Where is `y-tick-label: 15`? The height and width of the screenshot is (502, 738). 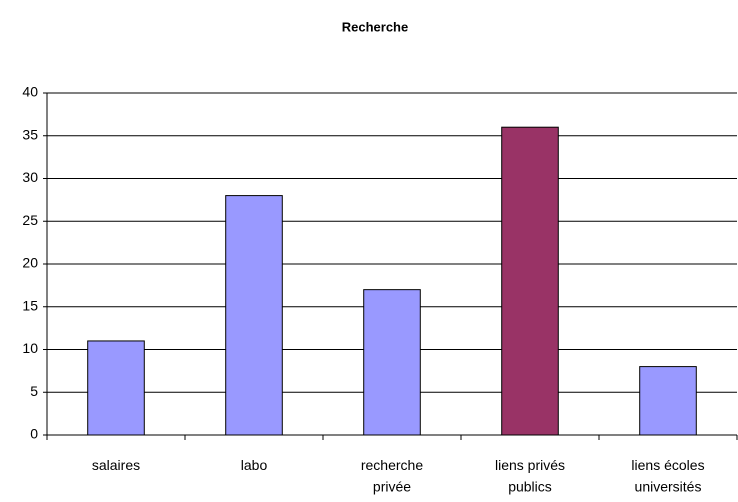
y-tick-label: 15 is located at coordinates (30, 305).